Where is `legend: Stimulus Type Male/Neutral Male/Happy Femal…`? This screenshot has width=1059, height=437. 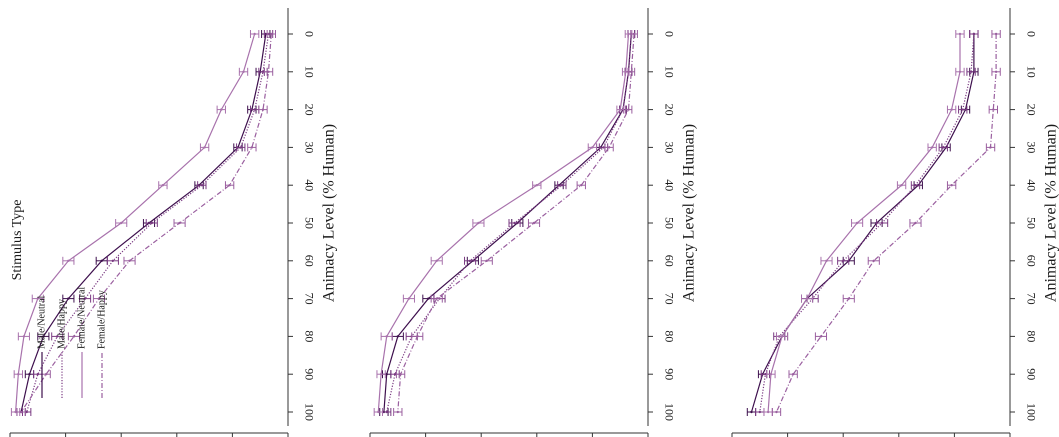
legend: Stimulus Type Male/Neutral Male/Happy Femal… is located at coordinates (58, 299).